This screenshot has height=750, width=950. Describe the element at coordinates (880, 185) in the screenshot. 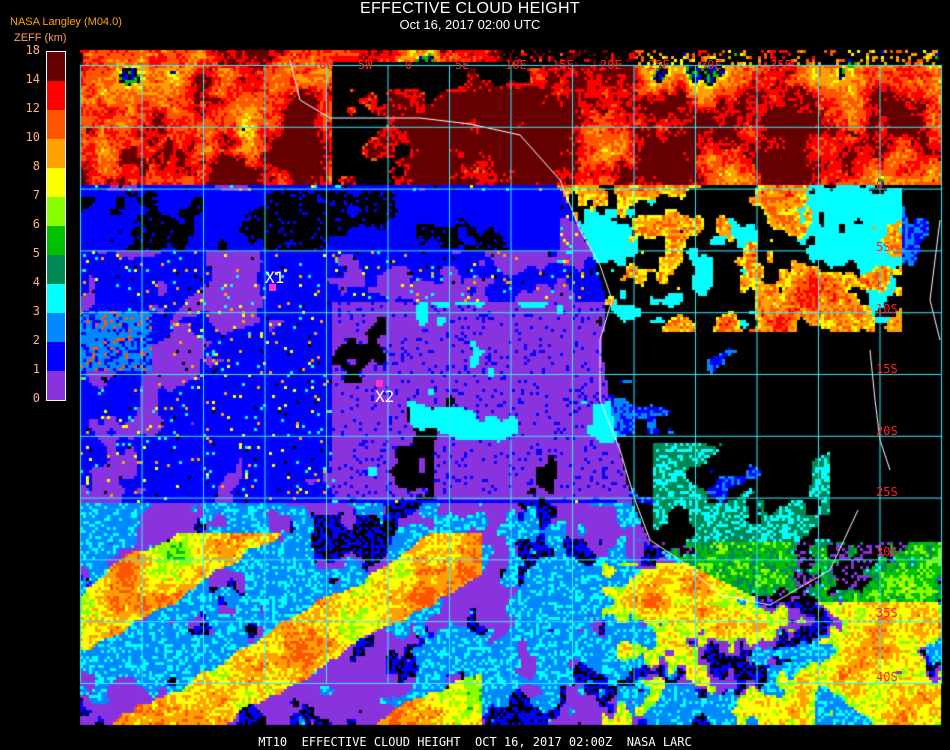

I see `latitude-label: 0` at that location.